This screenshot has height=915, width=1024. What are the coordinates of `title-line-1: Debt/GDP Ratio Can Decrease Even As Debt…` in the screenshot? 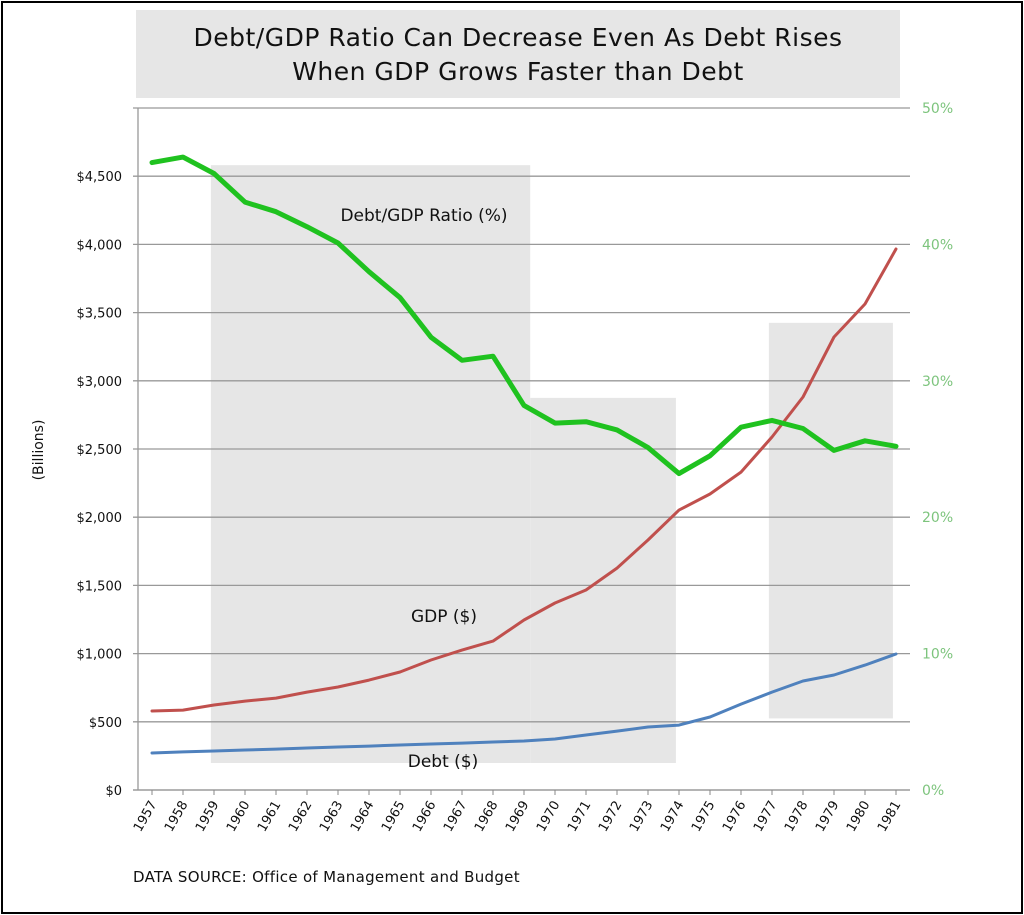 It's located at (518, 37).